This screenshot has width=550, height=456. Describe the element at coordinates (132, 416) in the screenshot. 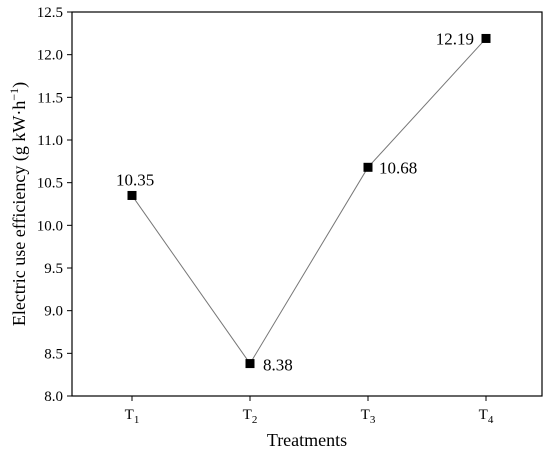

I see `x-tick-label: T1` at that location.